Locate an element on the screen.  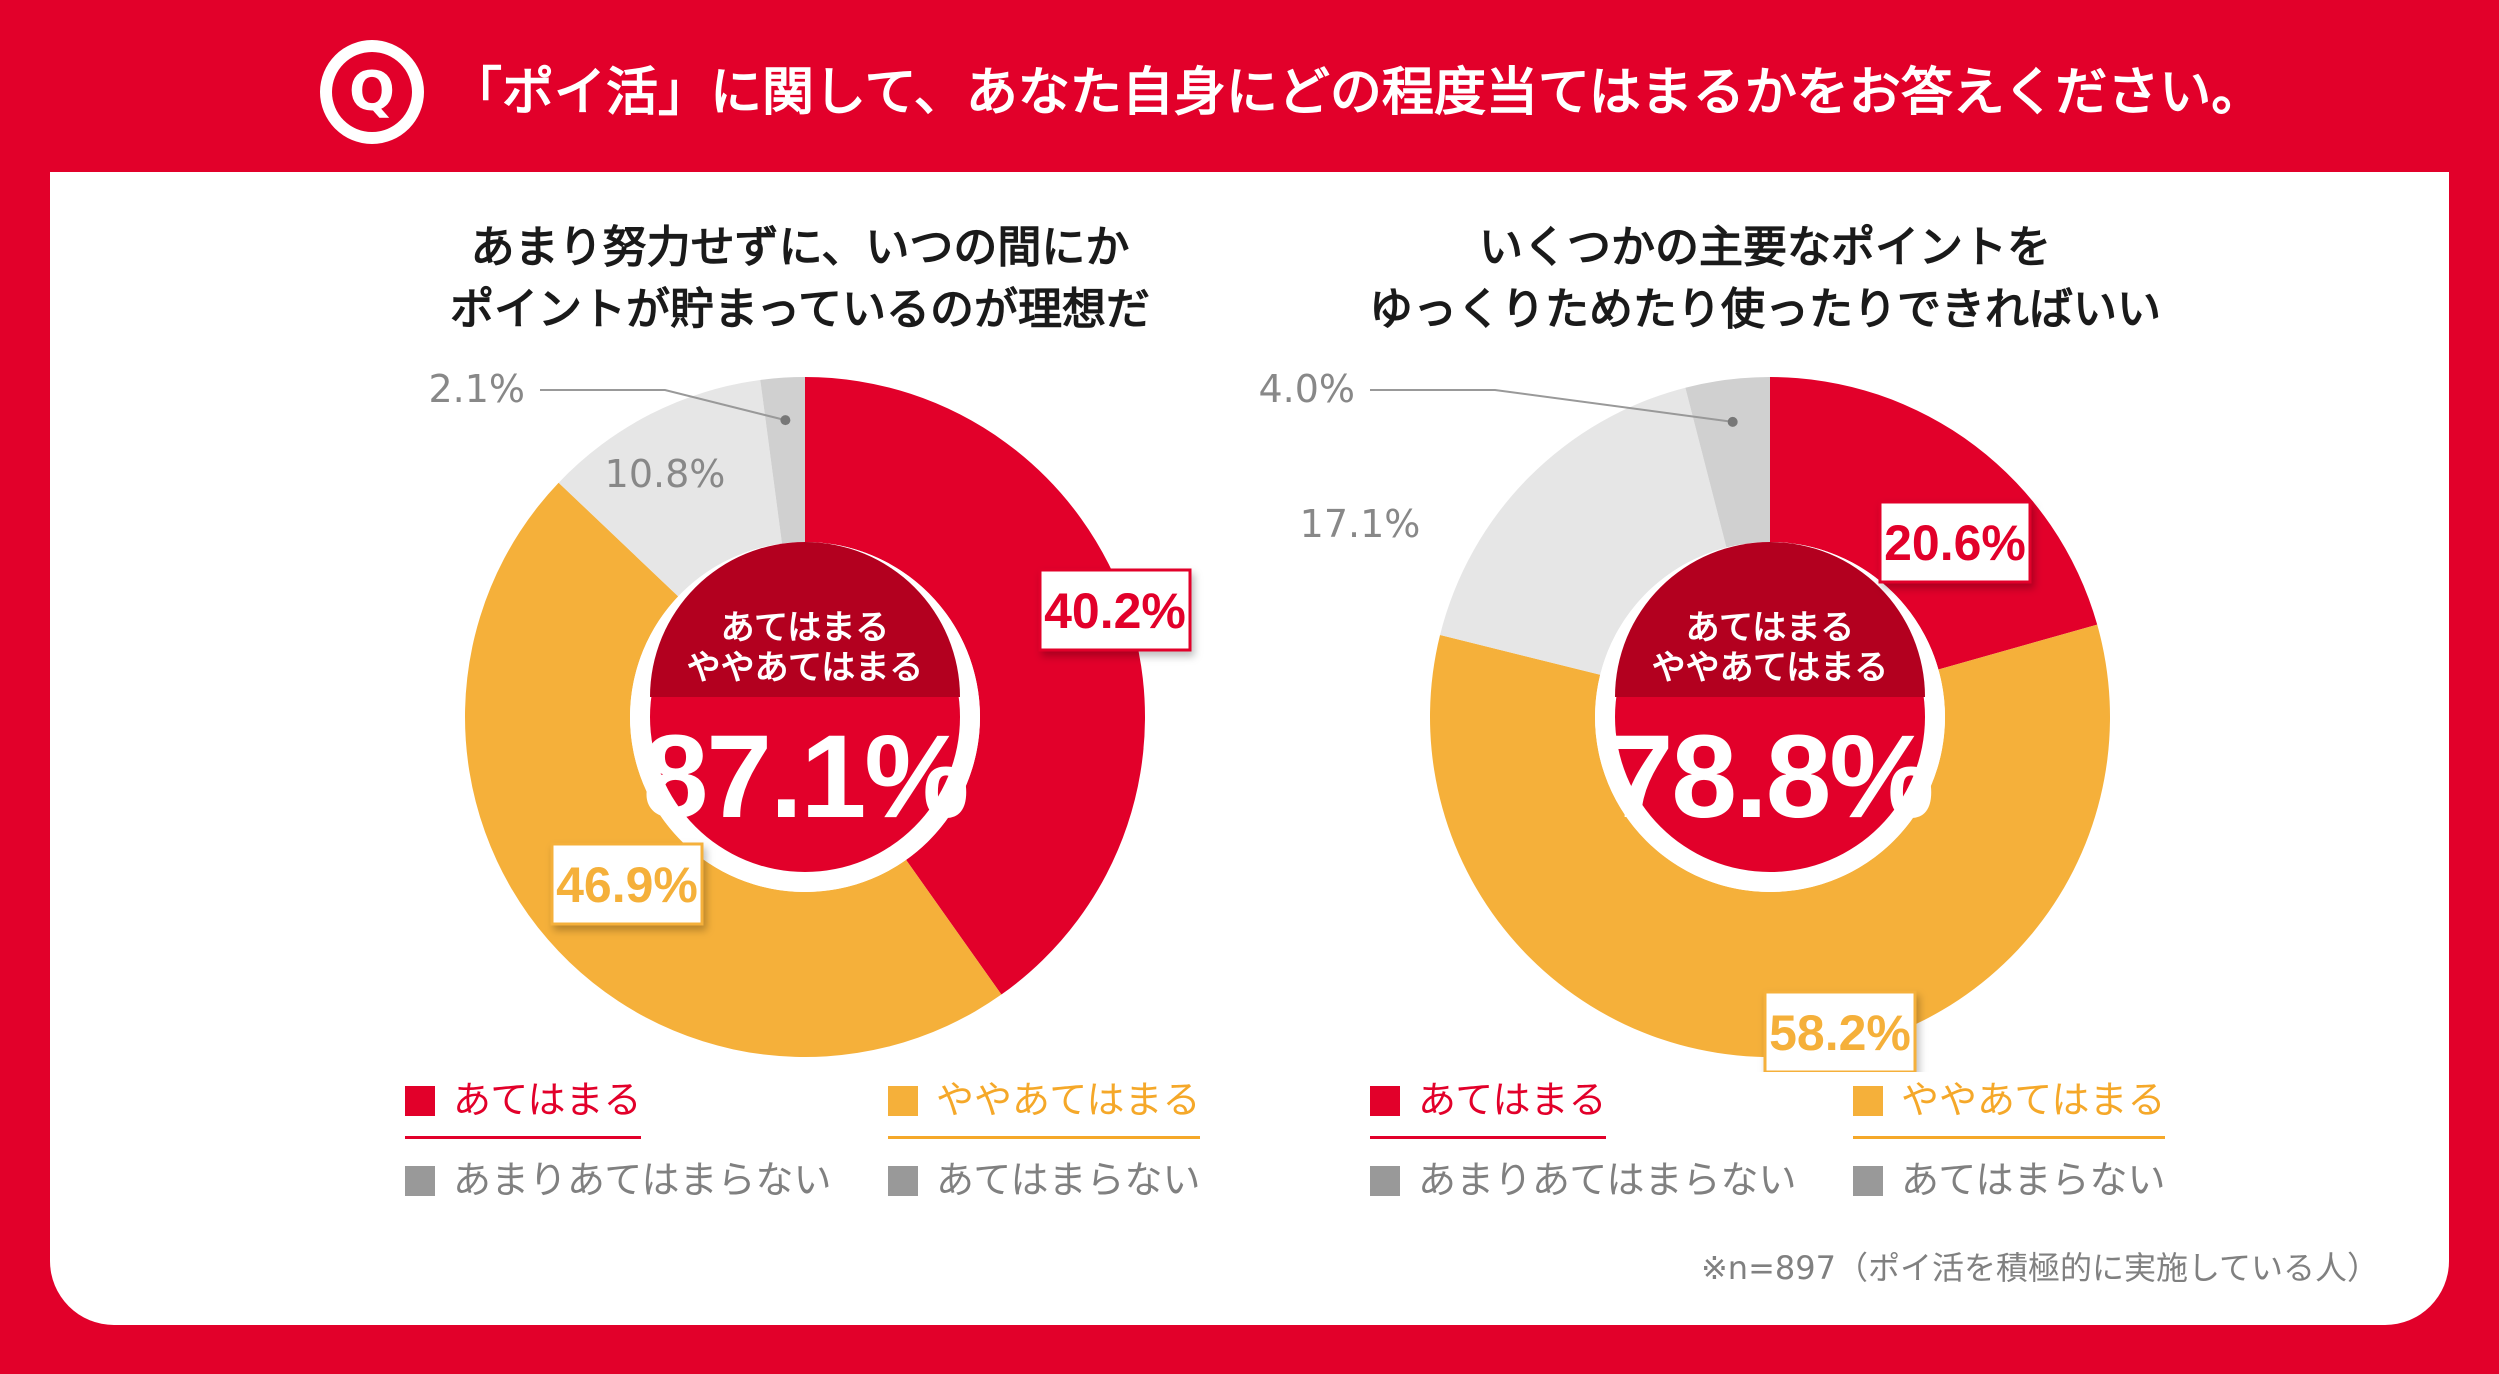
svg-text: 46.9% is located at coordinates (627, 885).